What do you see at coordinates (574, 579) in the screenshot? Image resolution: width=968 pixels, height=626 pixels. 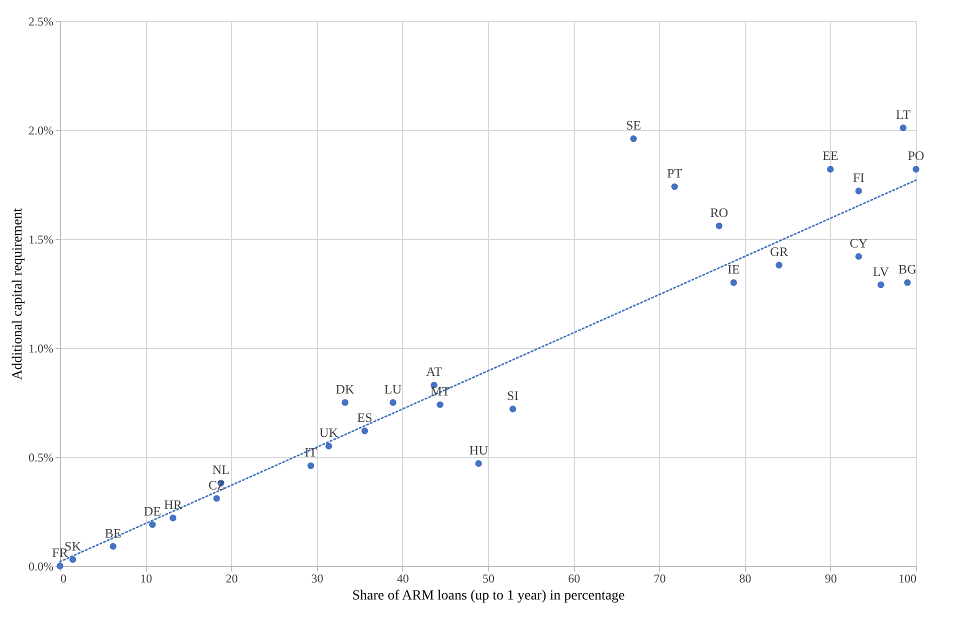 I see `x-tick-label: 60` at bounding box center [574, 579].